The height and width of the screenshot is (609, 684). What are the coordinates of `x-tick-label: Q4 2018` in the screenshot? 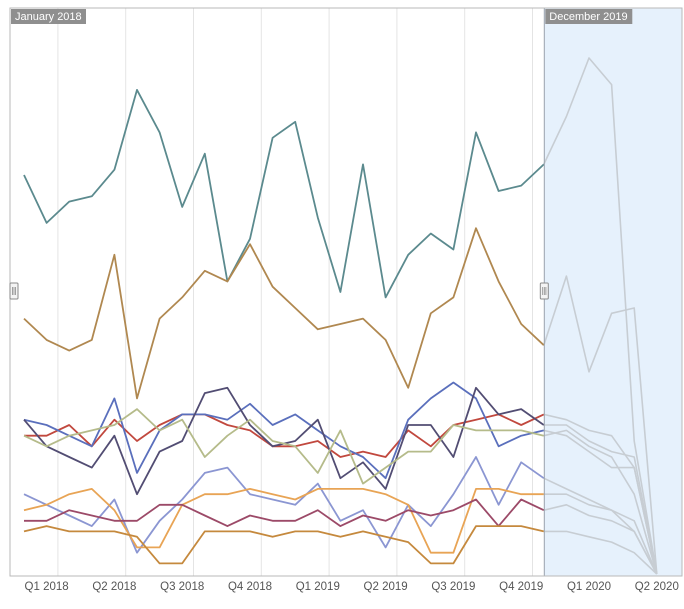 It's located at (250, 587).